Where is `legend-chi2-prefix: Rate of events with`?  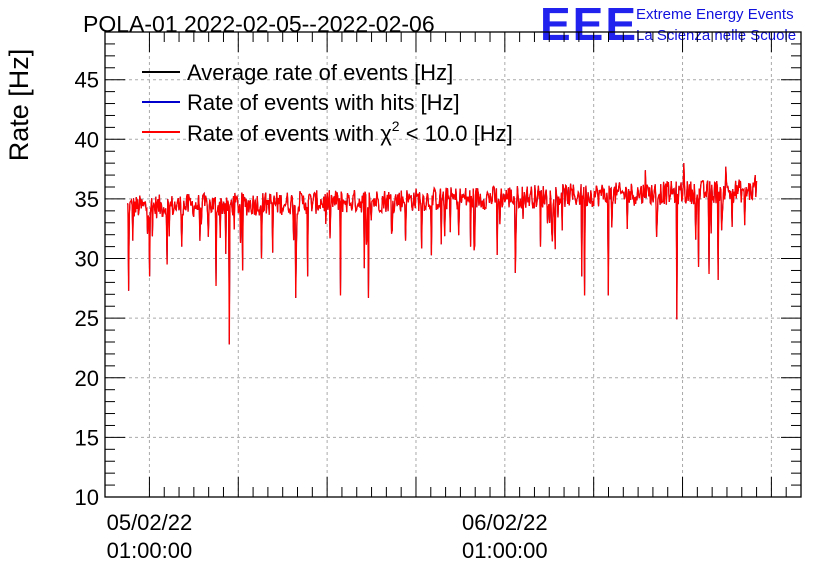
legend-chi2-prefix: Rate of events with is located at coordinates (283, 133).